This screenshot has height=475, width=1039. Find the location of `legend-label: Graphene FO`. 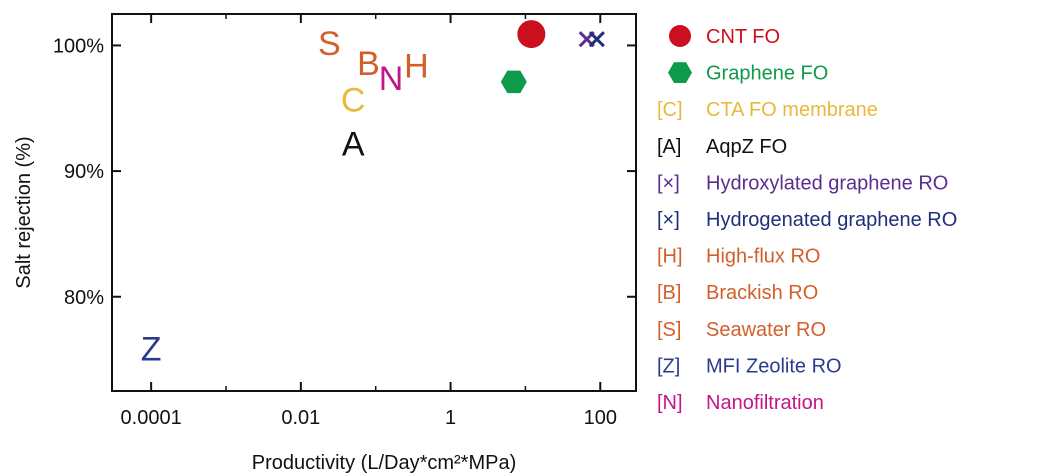

legend-label: Graphene FO is located at coordinates (767, 74).